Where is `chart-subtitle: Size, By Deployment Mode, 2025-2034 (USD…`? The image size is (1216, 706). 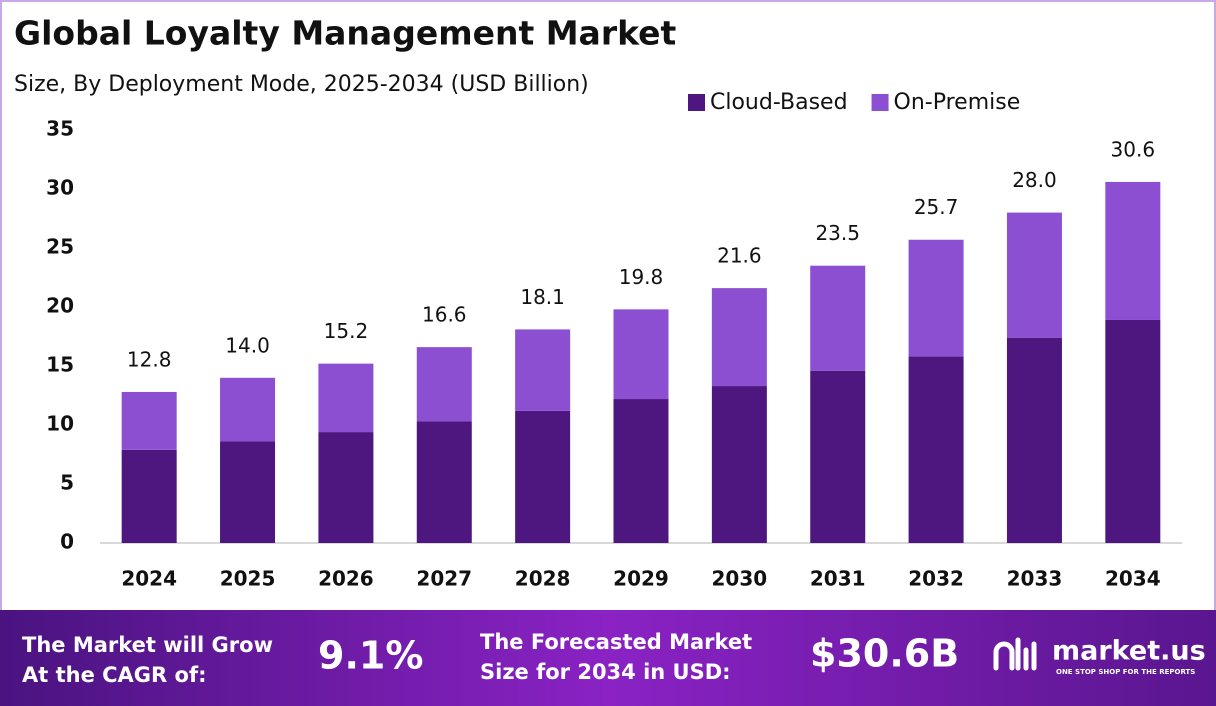
chart-subtitle: Size, By Deployment Mode, 2025-2034 (USD… is located at coordinates (301, 84).